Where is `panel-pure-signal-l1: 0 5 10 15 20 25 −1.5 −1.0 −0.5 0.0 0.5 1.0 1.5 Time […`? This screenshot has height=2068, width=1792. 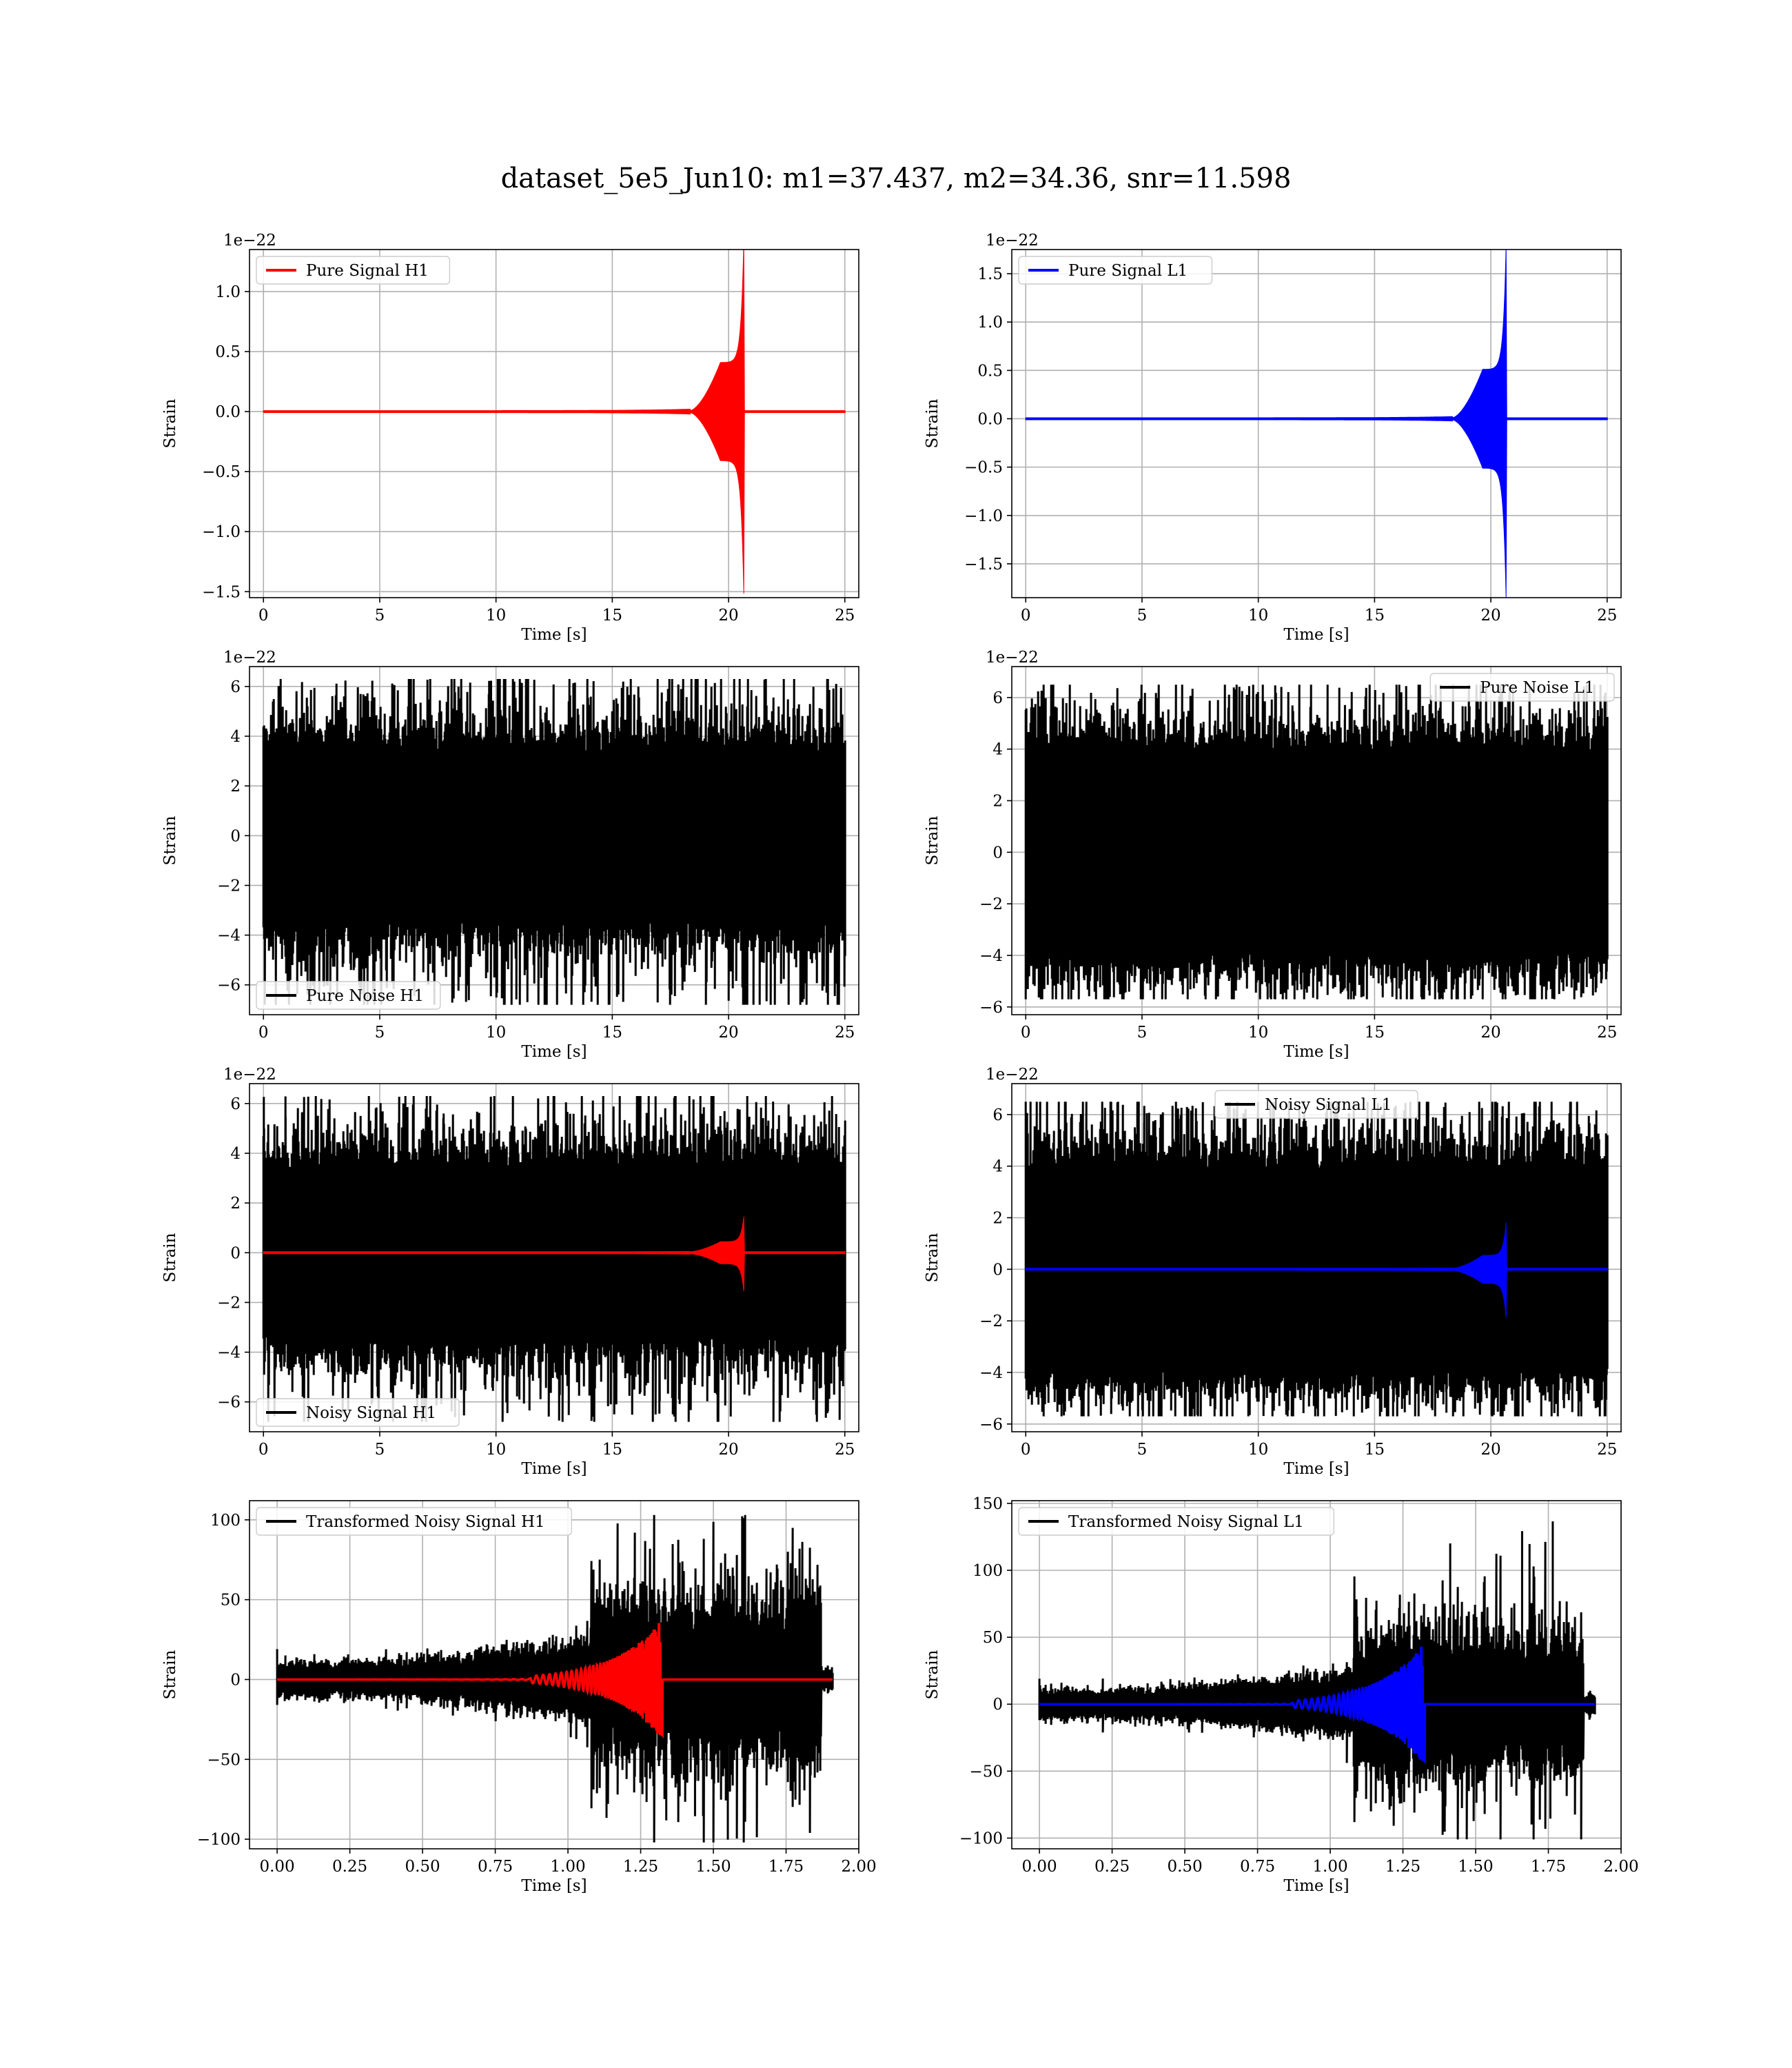 panel-pure-signal-l1: 0 5 10 15 20 25 −1.5 −1.0 −0.5 0.0 0.5 1.0 1.5 Time [… is located at coordinates (1273, 438).